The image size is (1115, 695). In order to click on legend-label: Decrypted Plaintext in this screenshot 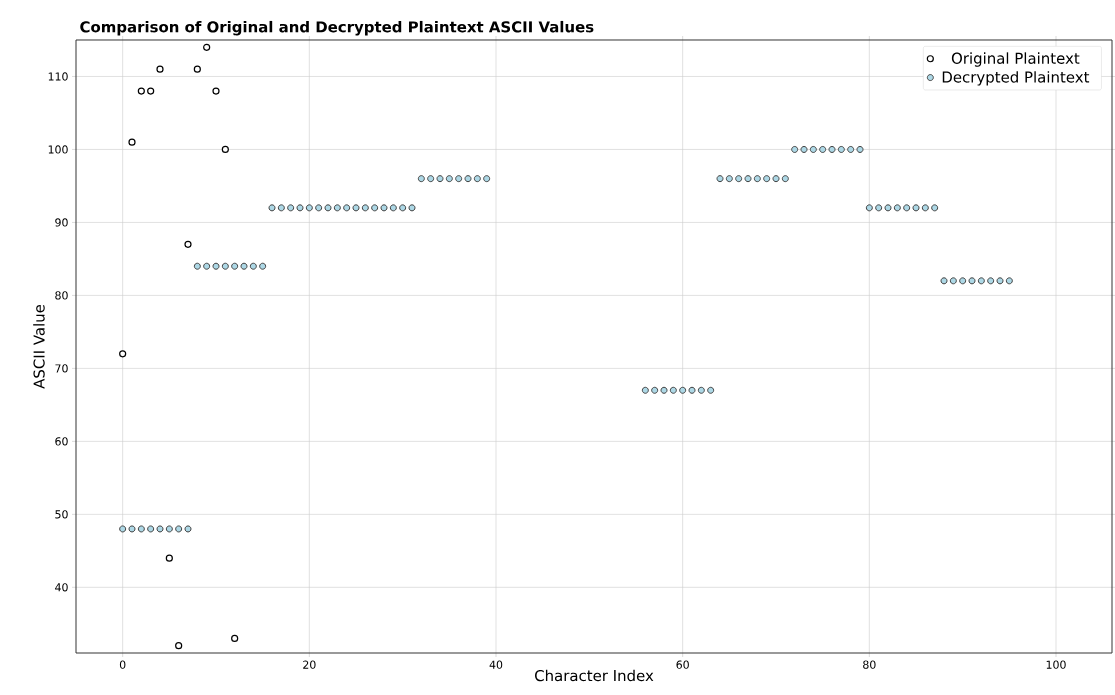, I will do `click(1016, 78)`.